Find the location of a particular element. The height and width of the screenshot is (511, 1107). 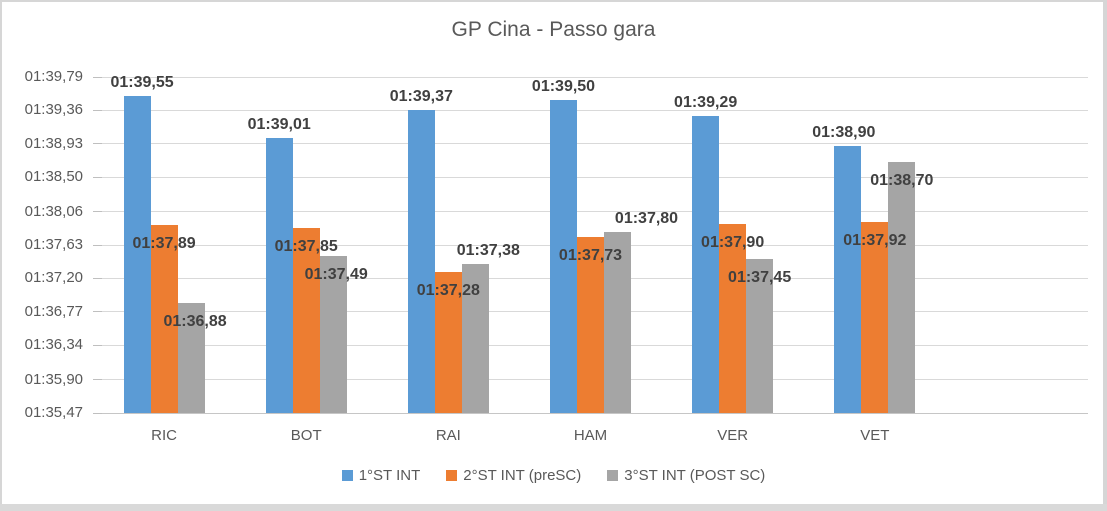

data-label: 01:37,89 is located at coordinates (164, 243).